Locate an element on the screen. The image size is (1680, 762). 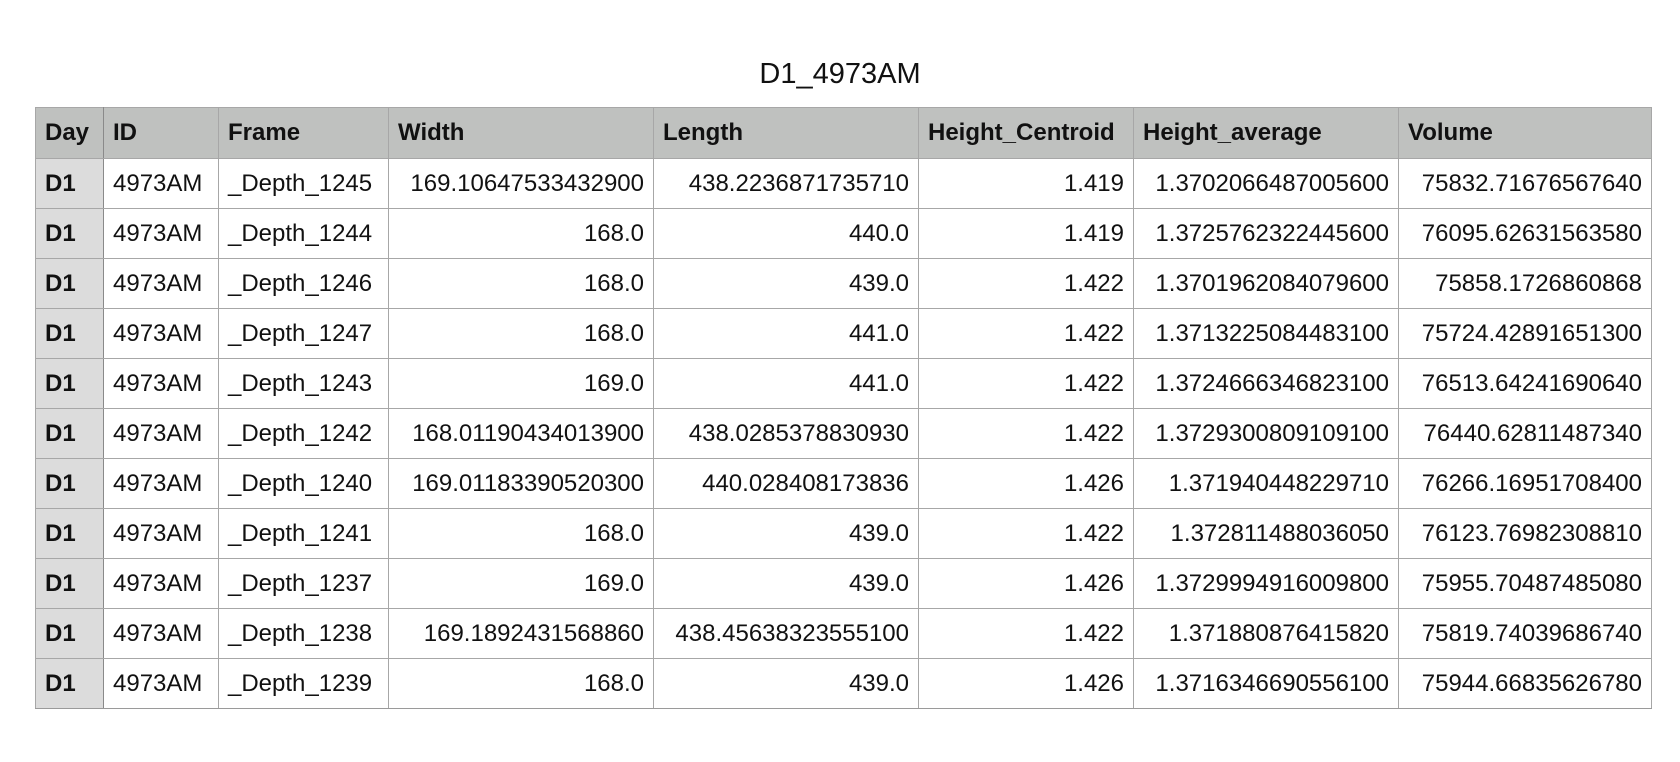
cell-volume: 76513.64241690640 is located at coordinates (1525, 383).